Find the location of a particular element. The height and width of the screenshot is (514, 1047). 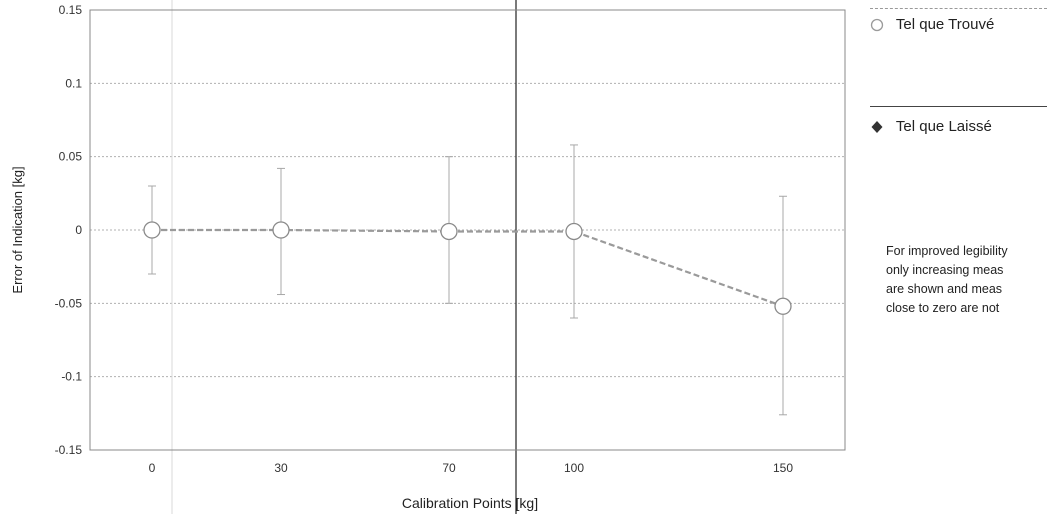

note-line: close to zero are not is located at coordinates (943, 308).